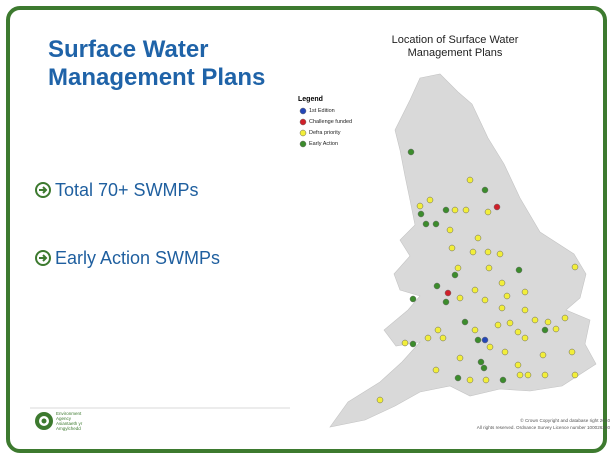 Image resolution: width=613 pixels, height=459 pixels. I want to click on logo-line: Environment Agency, so click(69, 416).